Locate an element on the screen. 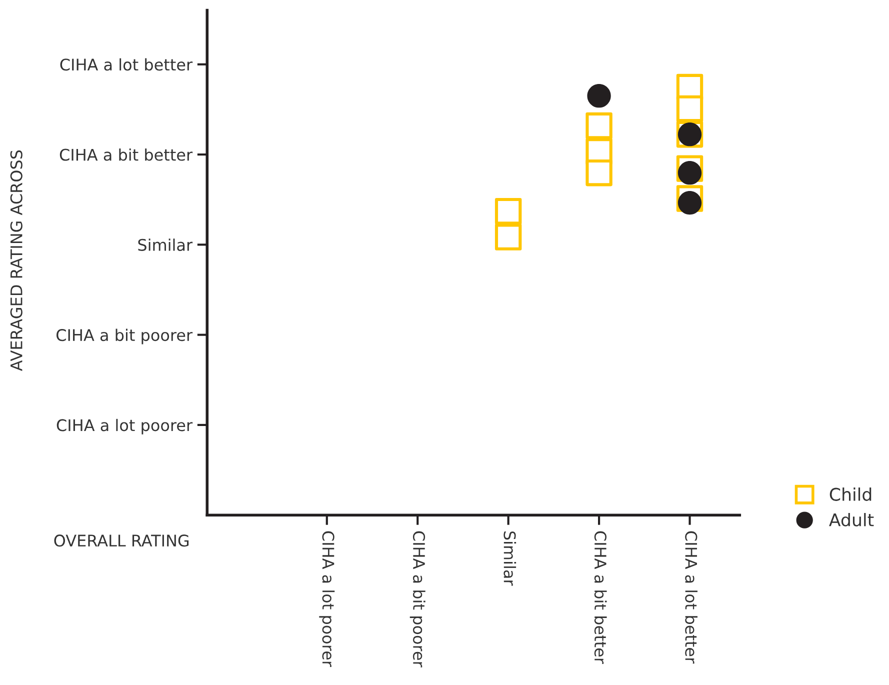 This screenshot has height=685, width=889. text: AVERAGED RATING ACROSS is located at coordinates (16, 260).